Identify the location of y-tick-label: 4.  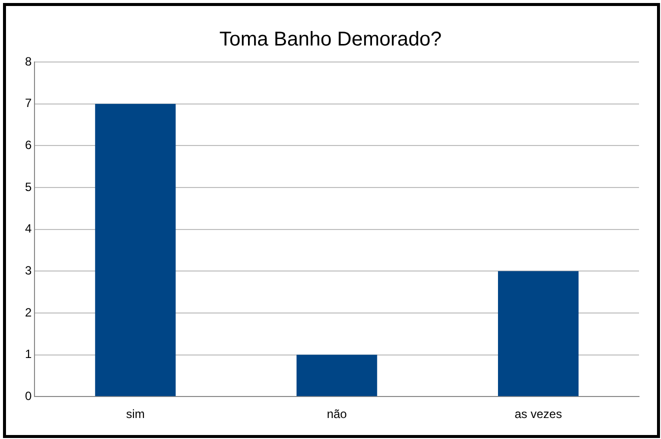
(28, 229).